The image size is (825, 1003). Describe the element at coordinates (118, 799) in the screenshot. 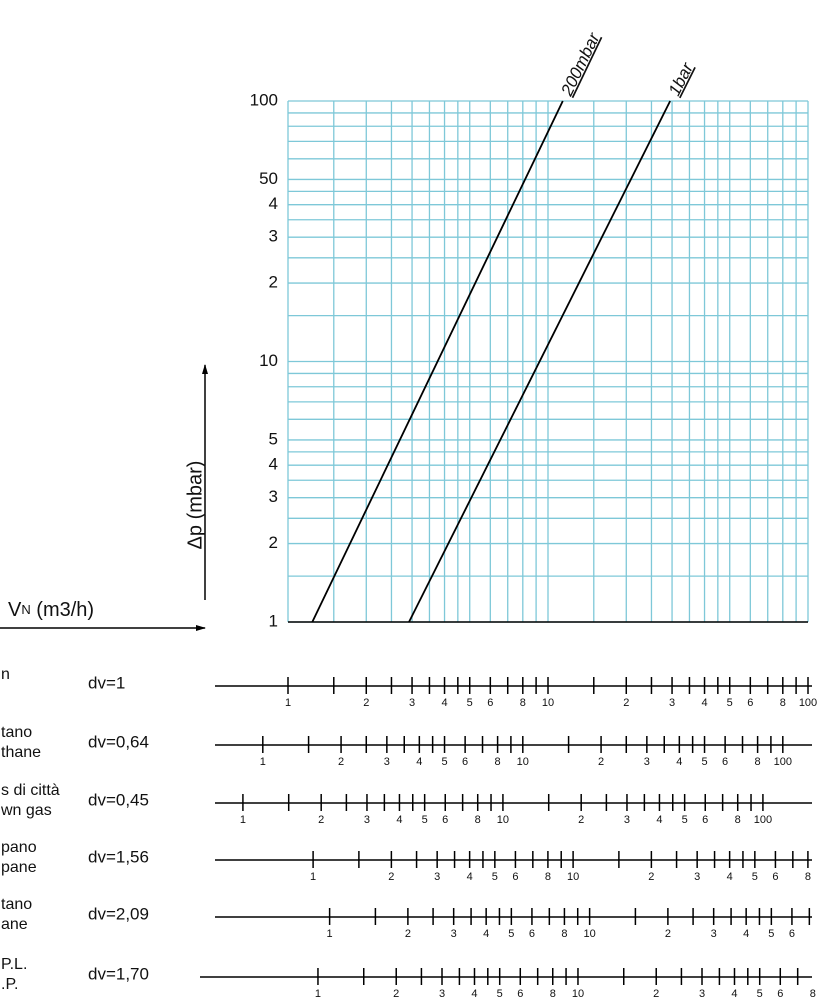

I see `density-label: dv=0,45` at that location.